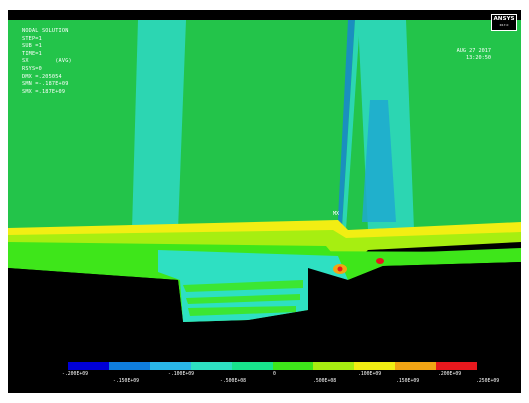  Describe the element at coordinates (336, 214) in the screenshot. I see `max-marker-label: MX` at that location.